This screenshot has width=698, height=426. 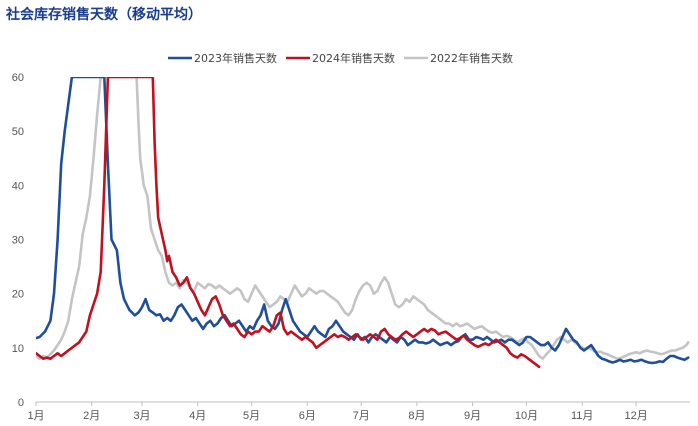 I want to click on y-tick-label: 10, so click(x=18, y=349).